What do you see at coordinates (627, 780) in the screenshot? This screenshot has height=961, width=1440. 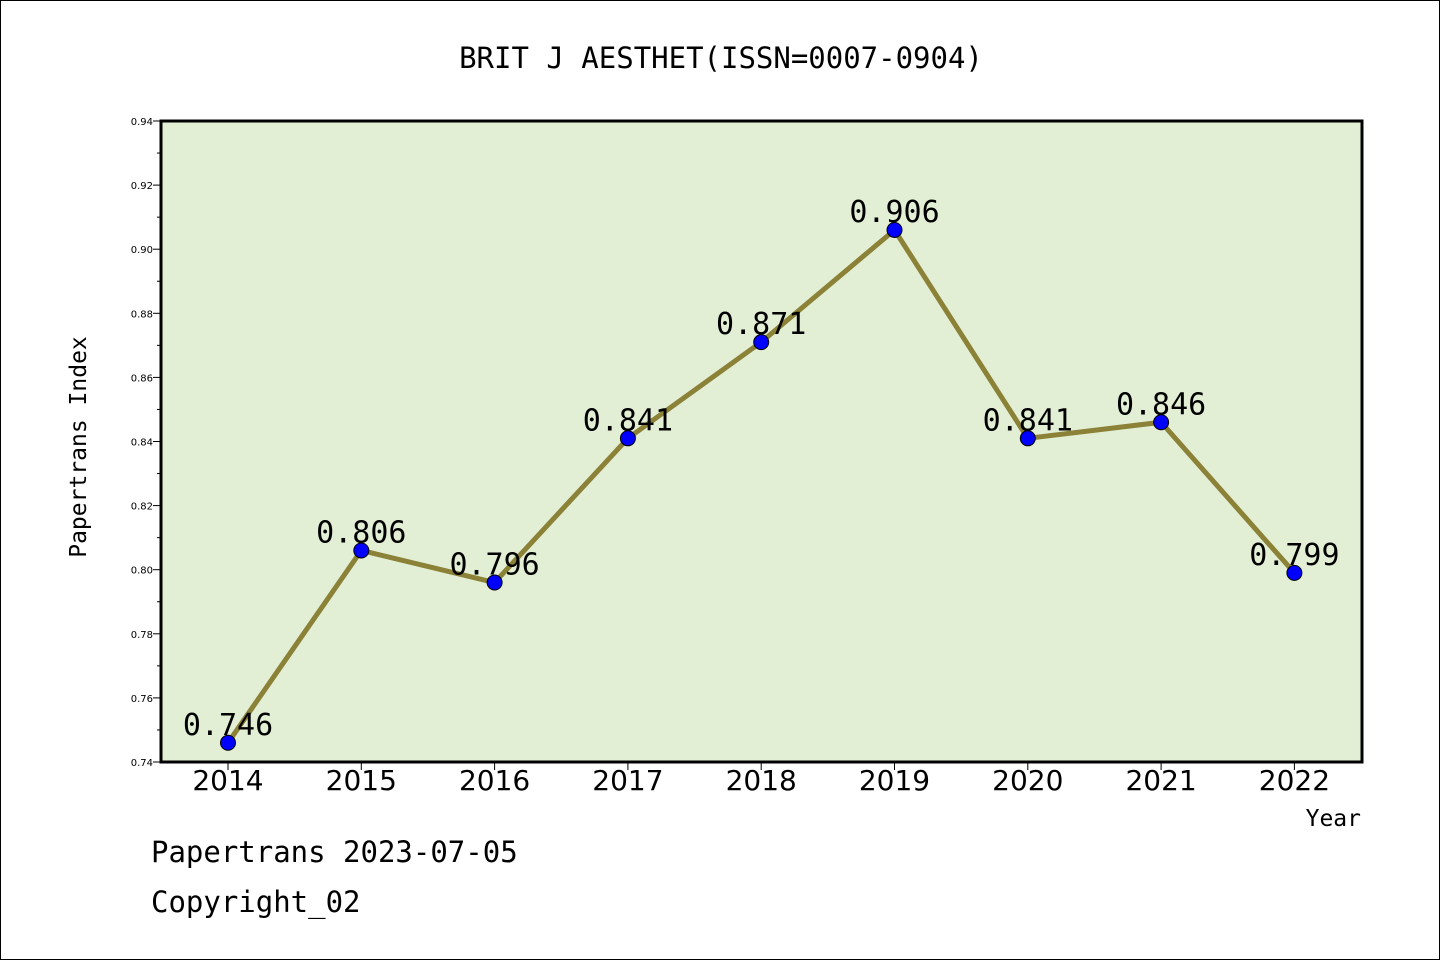 I see `x-tick-label: 2017` at bounding box center [627, 780].